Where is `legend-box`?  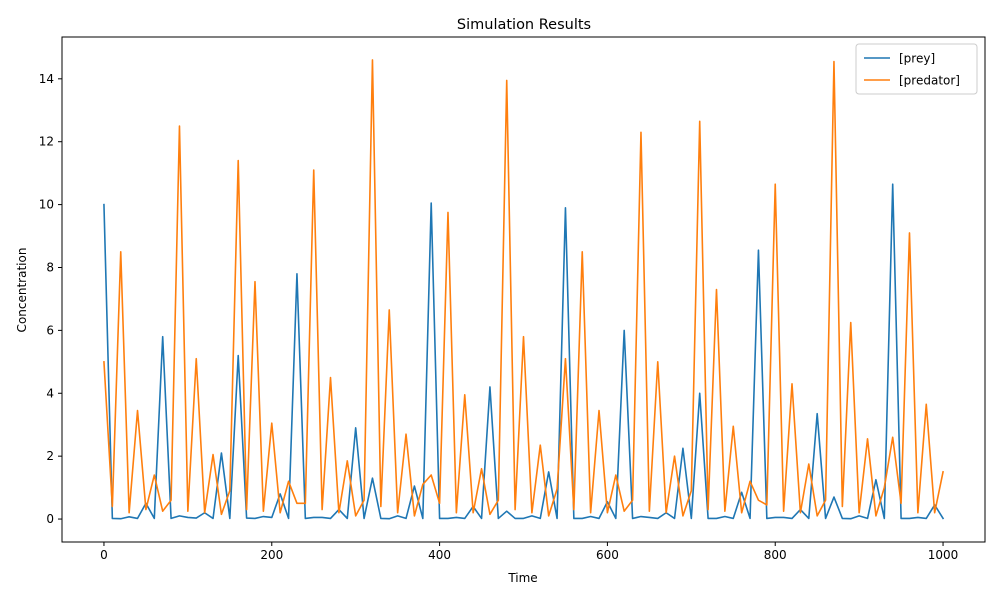
legend-box is located at coordinates (916, 69).